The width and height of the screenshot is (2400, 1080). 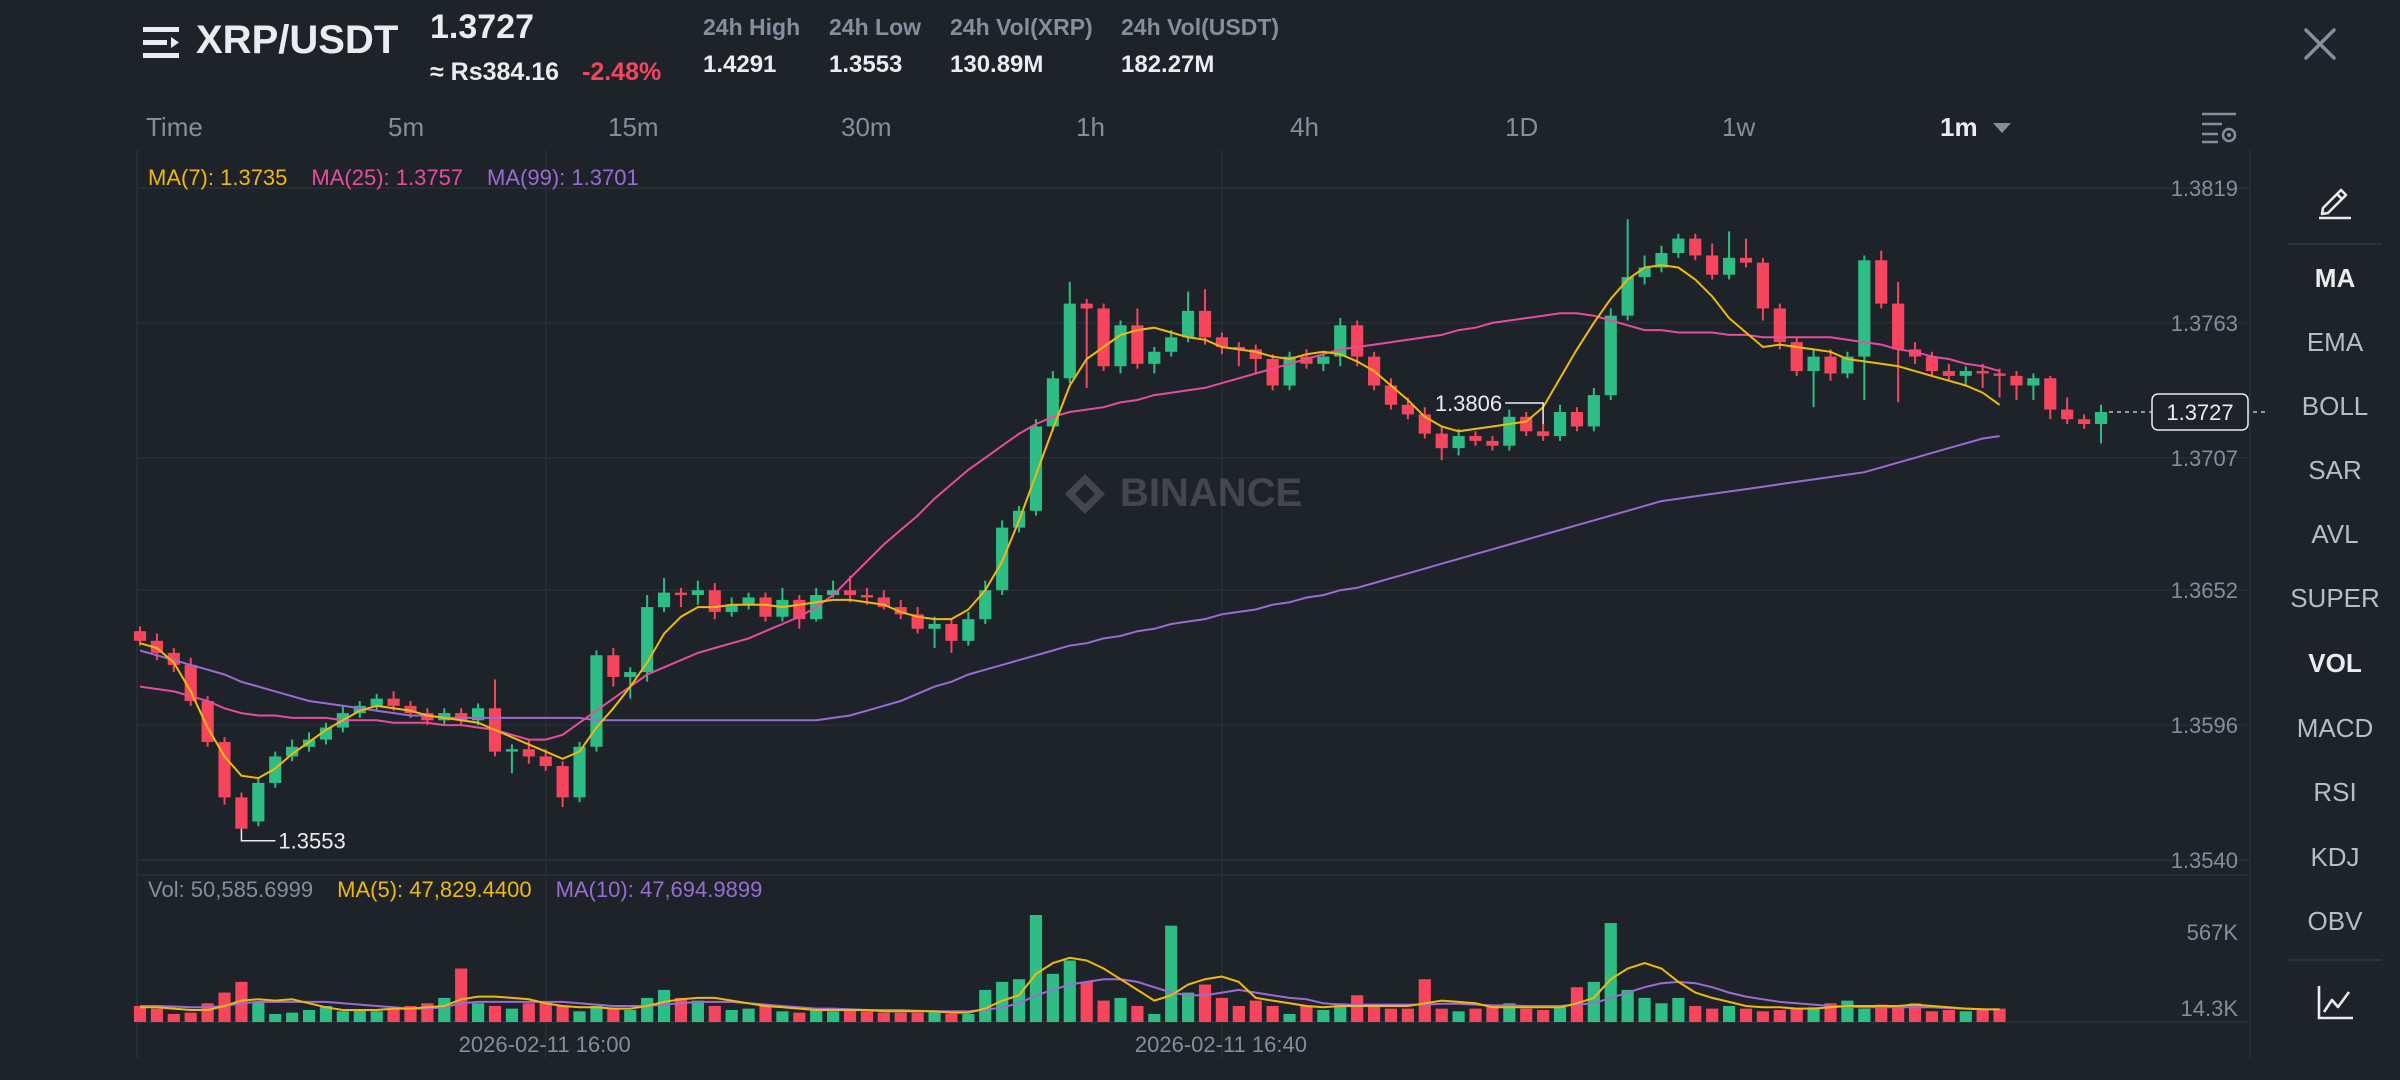 What do you see at coordinates (2335, 470) in the screenshot?
I see `indicator-sar: SAR` at bounding box center [2335, 470].